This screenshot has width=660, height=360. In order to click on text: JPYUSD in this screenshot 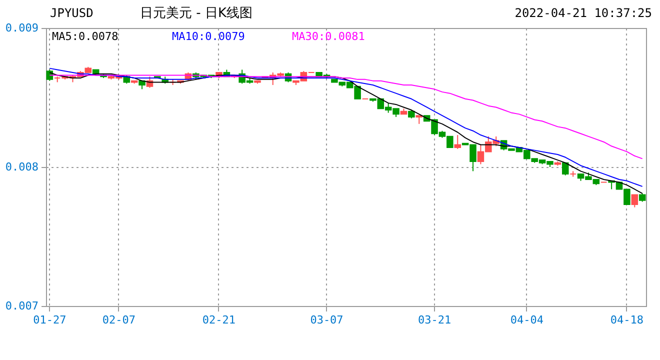, I will do `click(72, 13)`.